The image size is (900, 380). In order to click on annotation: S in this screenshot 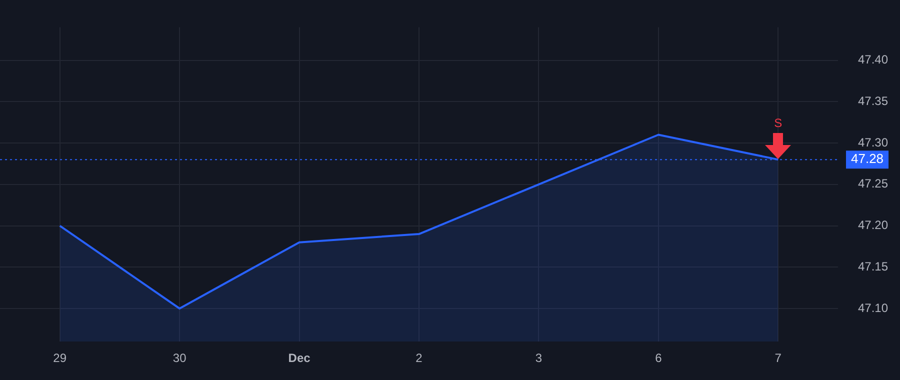, I will do `click(778, 123)`.